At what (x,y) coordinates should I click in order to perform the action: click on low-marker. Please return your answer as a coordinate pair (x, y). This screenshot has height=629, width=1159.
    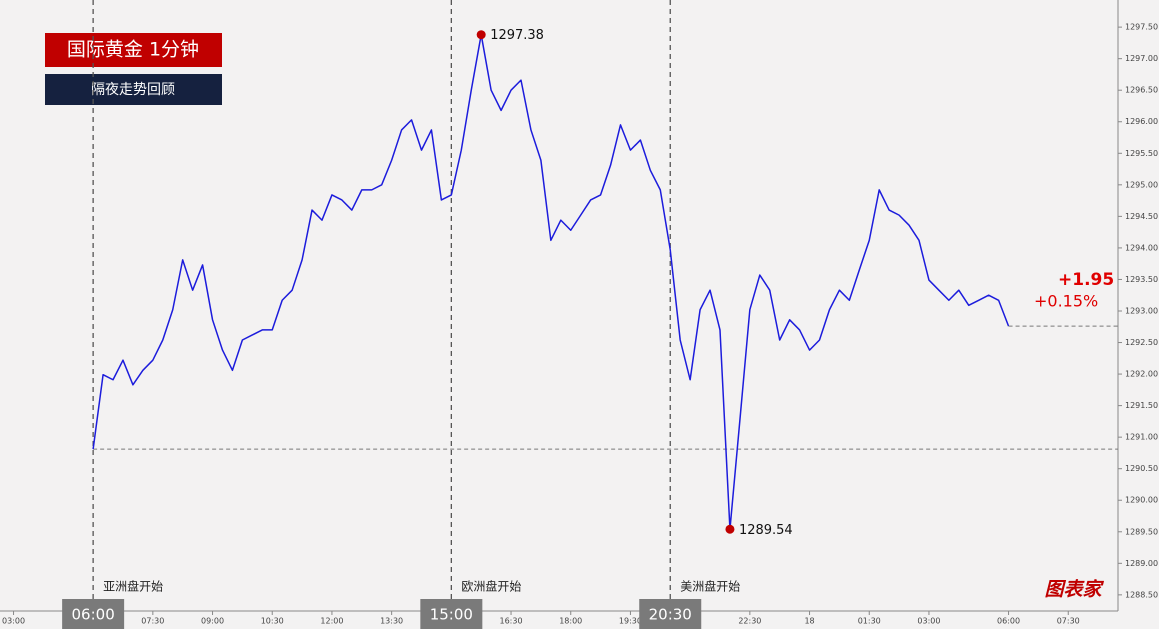
    Looking at the image, I should click on (730, 529).